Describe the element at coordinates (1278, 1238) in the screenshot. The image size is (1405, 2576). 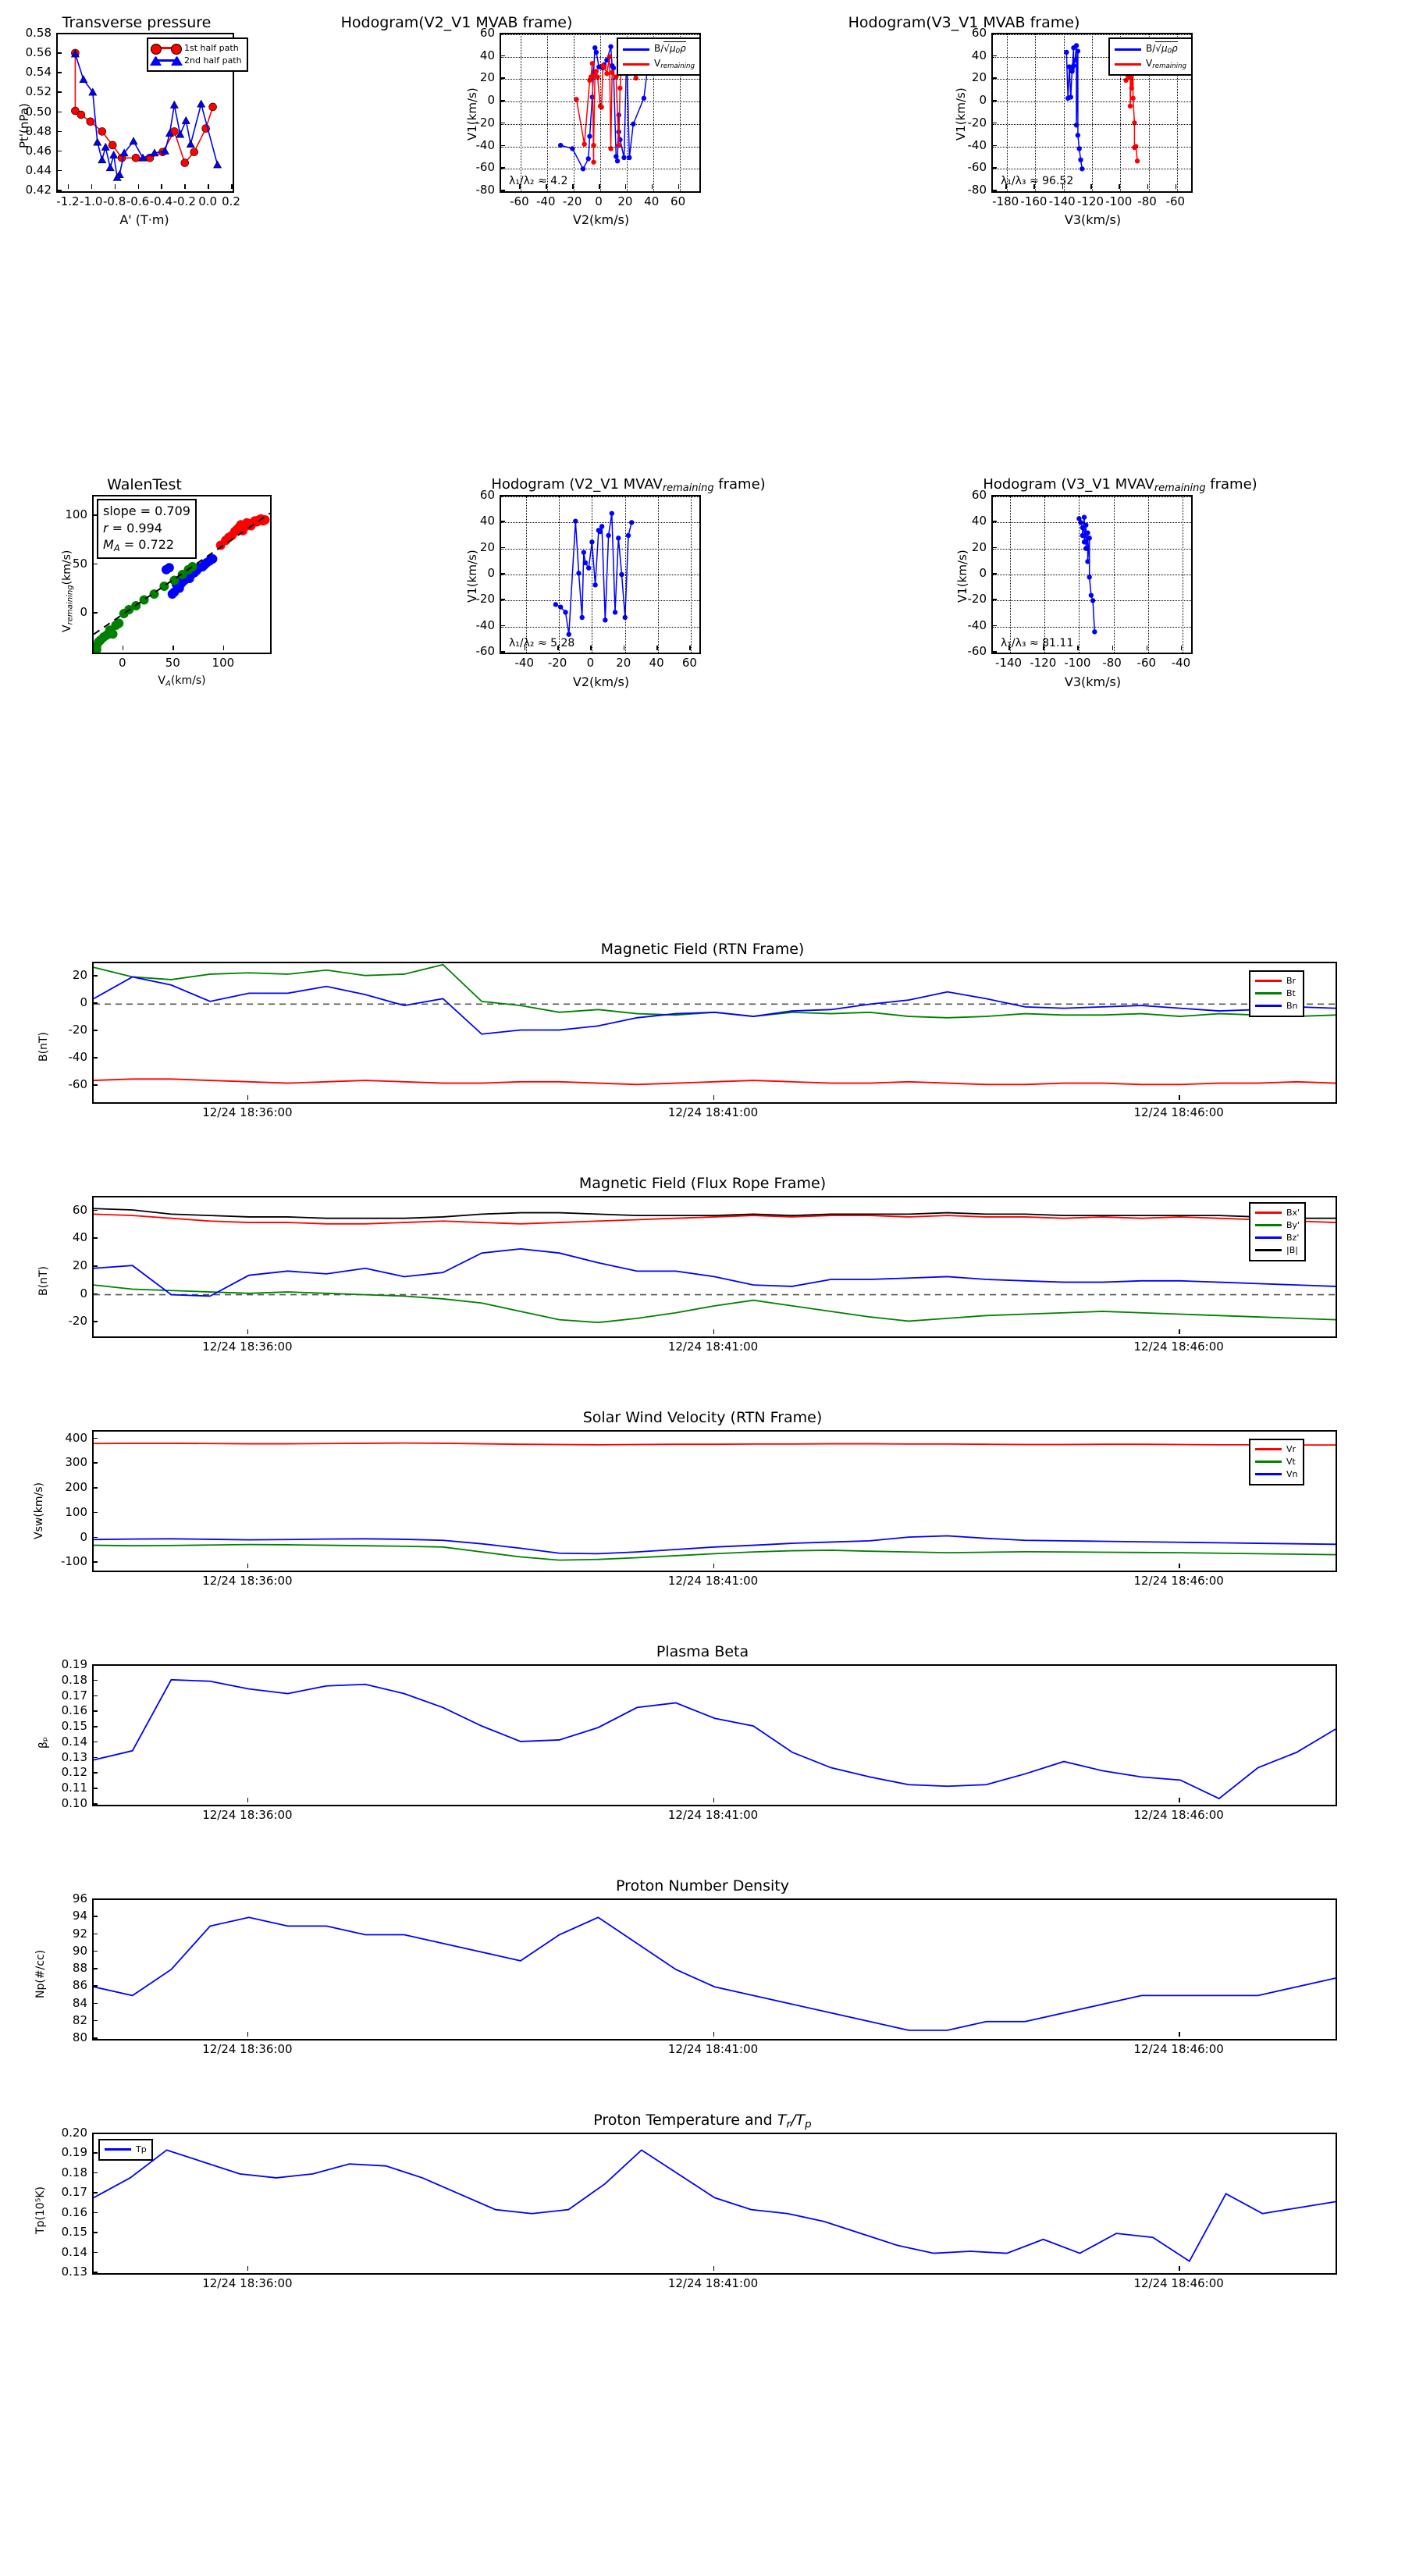
I see `legend-item: Bz'` at that location.